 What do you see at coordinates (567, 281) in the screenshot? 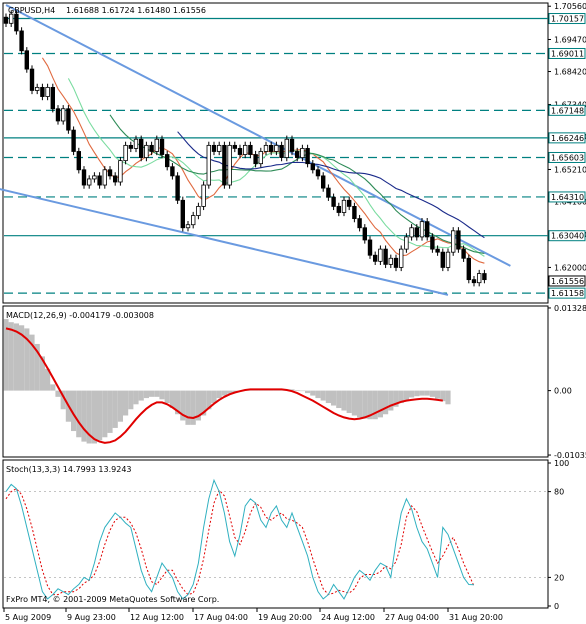
I see `current-price-label: 1.61556` at bounding box center [567, 281].